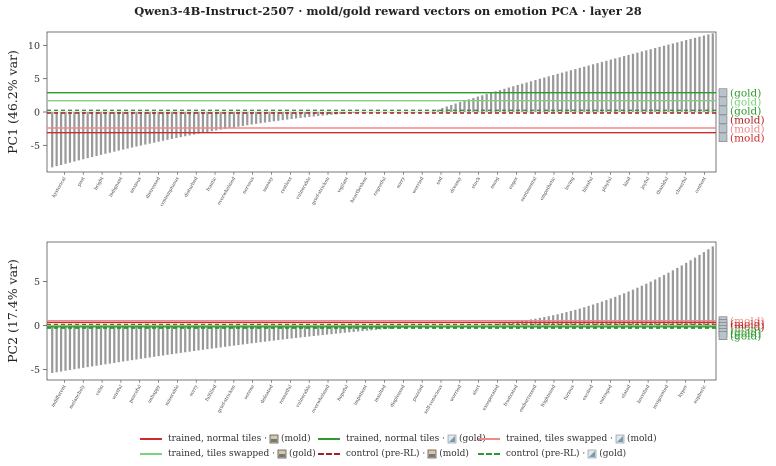 This screenshot has width=776, height=466. Describe the element at coordinates (343, 393) in the screenshot. I see `x-tick-label: hopeful` at that location.